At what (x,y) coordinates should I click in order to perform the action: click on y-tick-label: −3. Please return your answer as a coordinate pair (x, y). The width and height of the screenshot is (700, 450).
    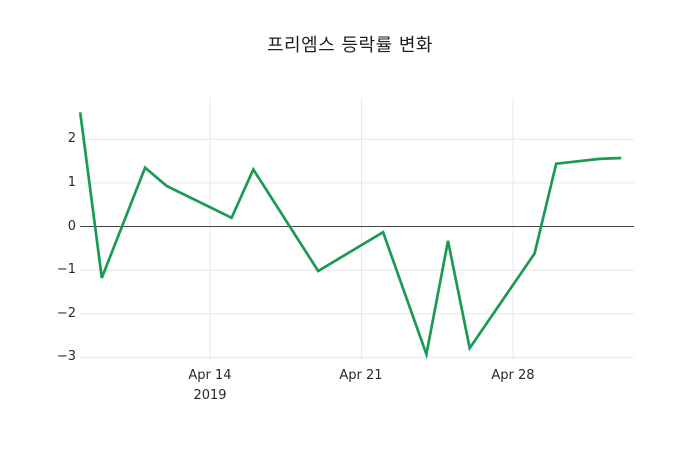
    Looking at the image, I should click on (66, 356).